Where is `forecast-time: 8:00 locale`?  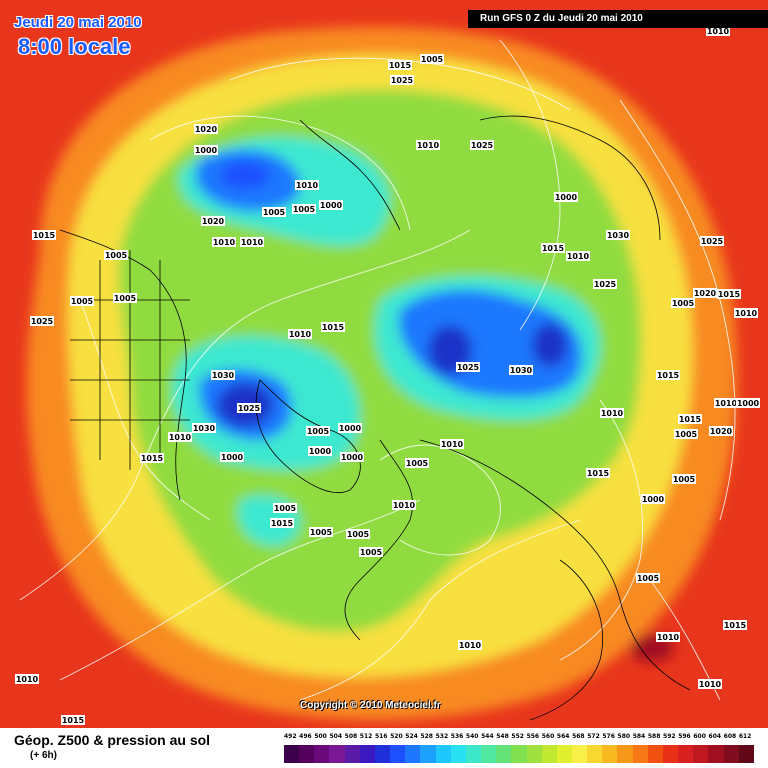
forecast-time: 8:00 locale is located at coordinates (74, 46).